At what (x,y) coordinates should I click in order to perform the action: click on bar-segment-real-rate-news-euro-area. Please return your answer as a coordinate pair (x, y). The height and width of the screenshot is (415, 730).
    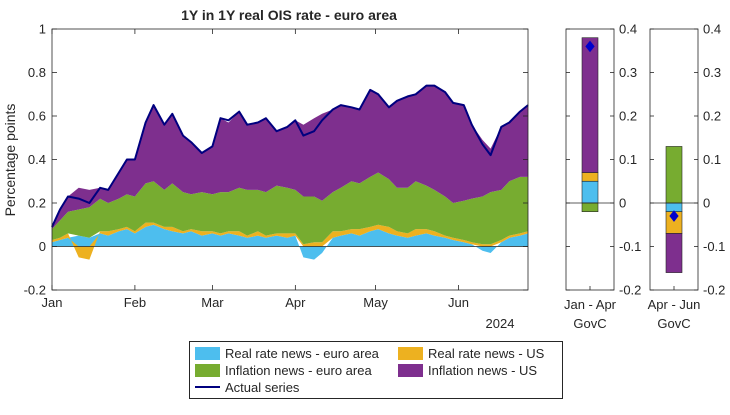
    Looking at the image, I should click on (590, 192).